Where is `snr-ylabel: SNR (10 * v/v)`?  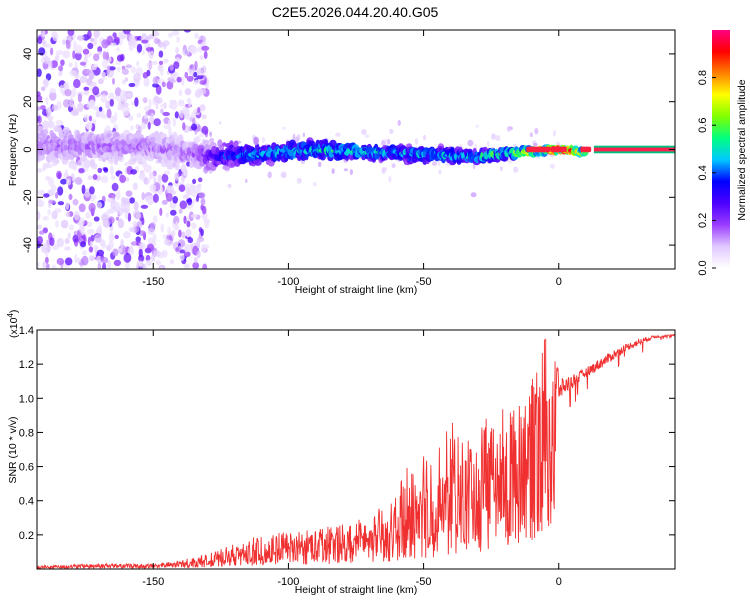
snr-ylabel: SNR (10 * v/v) is located at coordinates (13, 449).